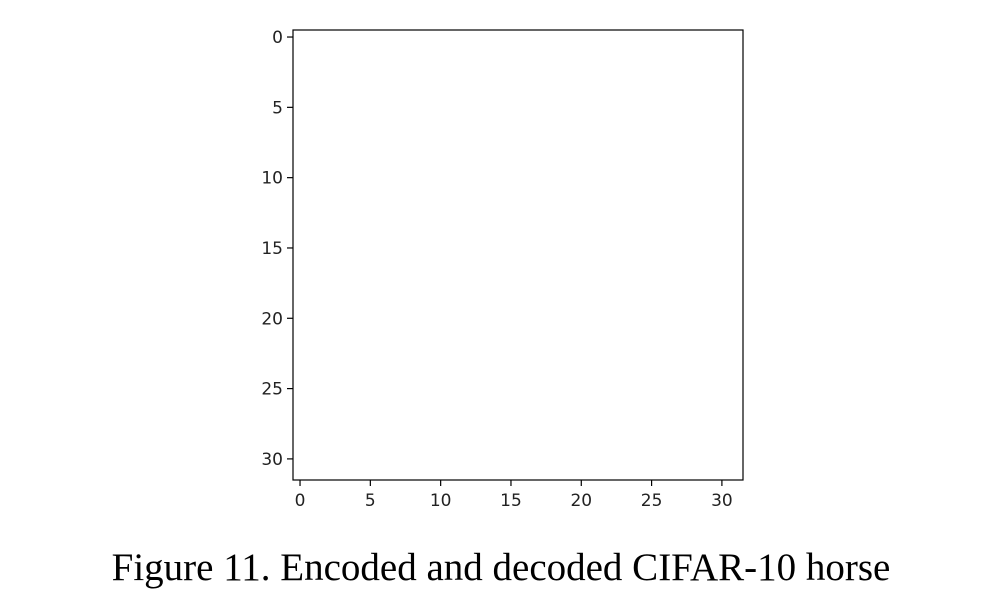  I want to click on y-tick-label: 0, so click(277, 38).